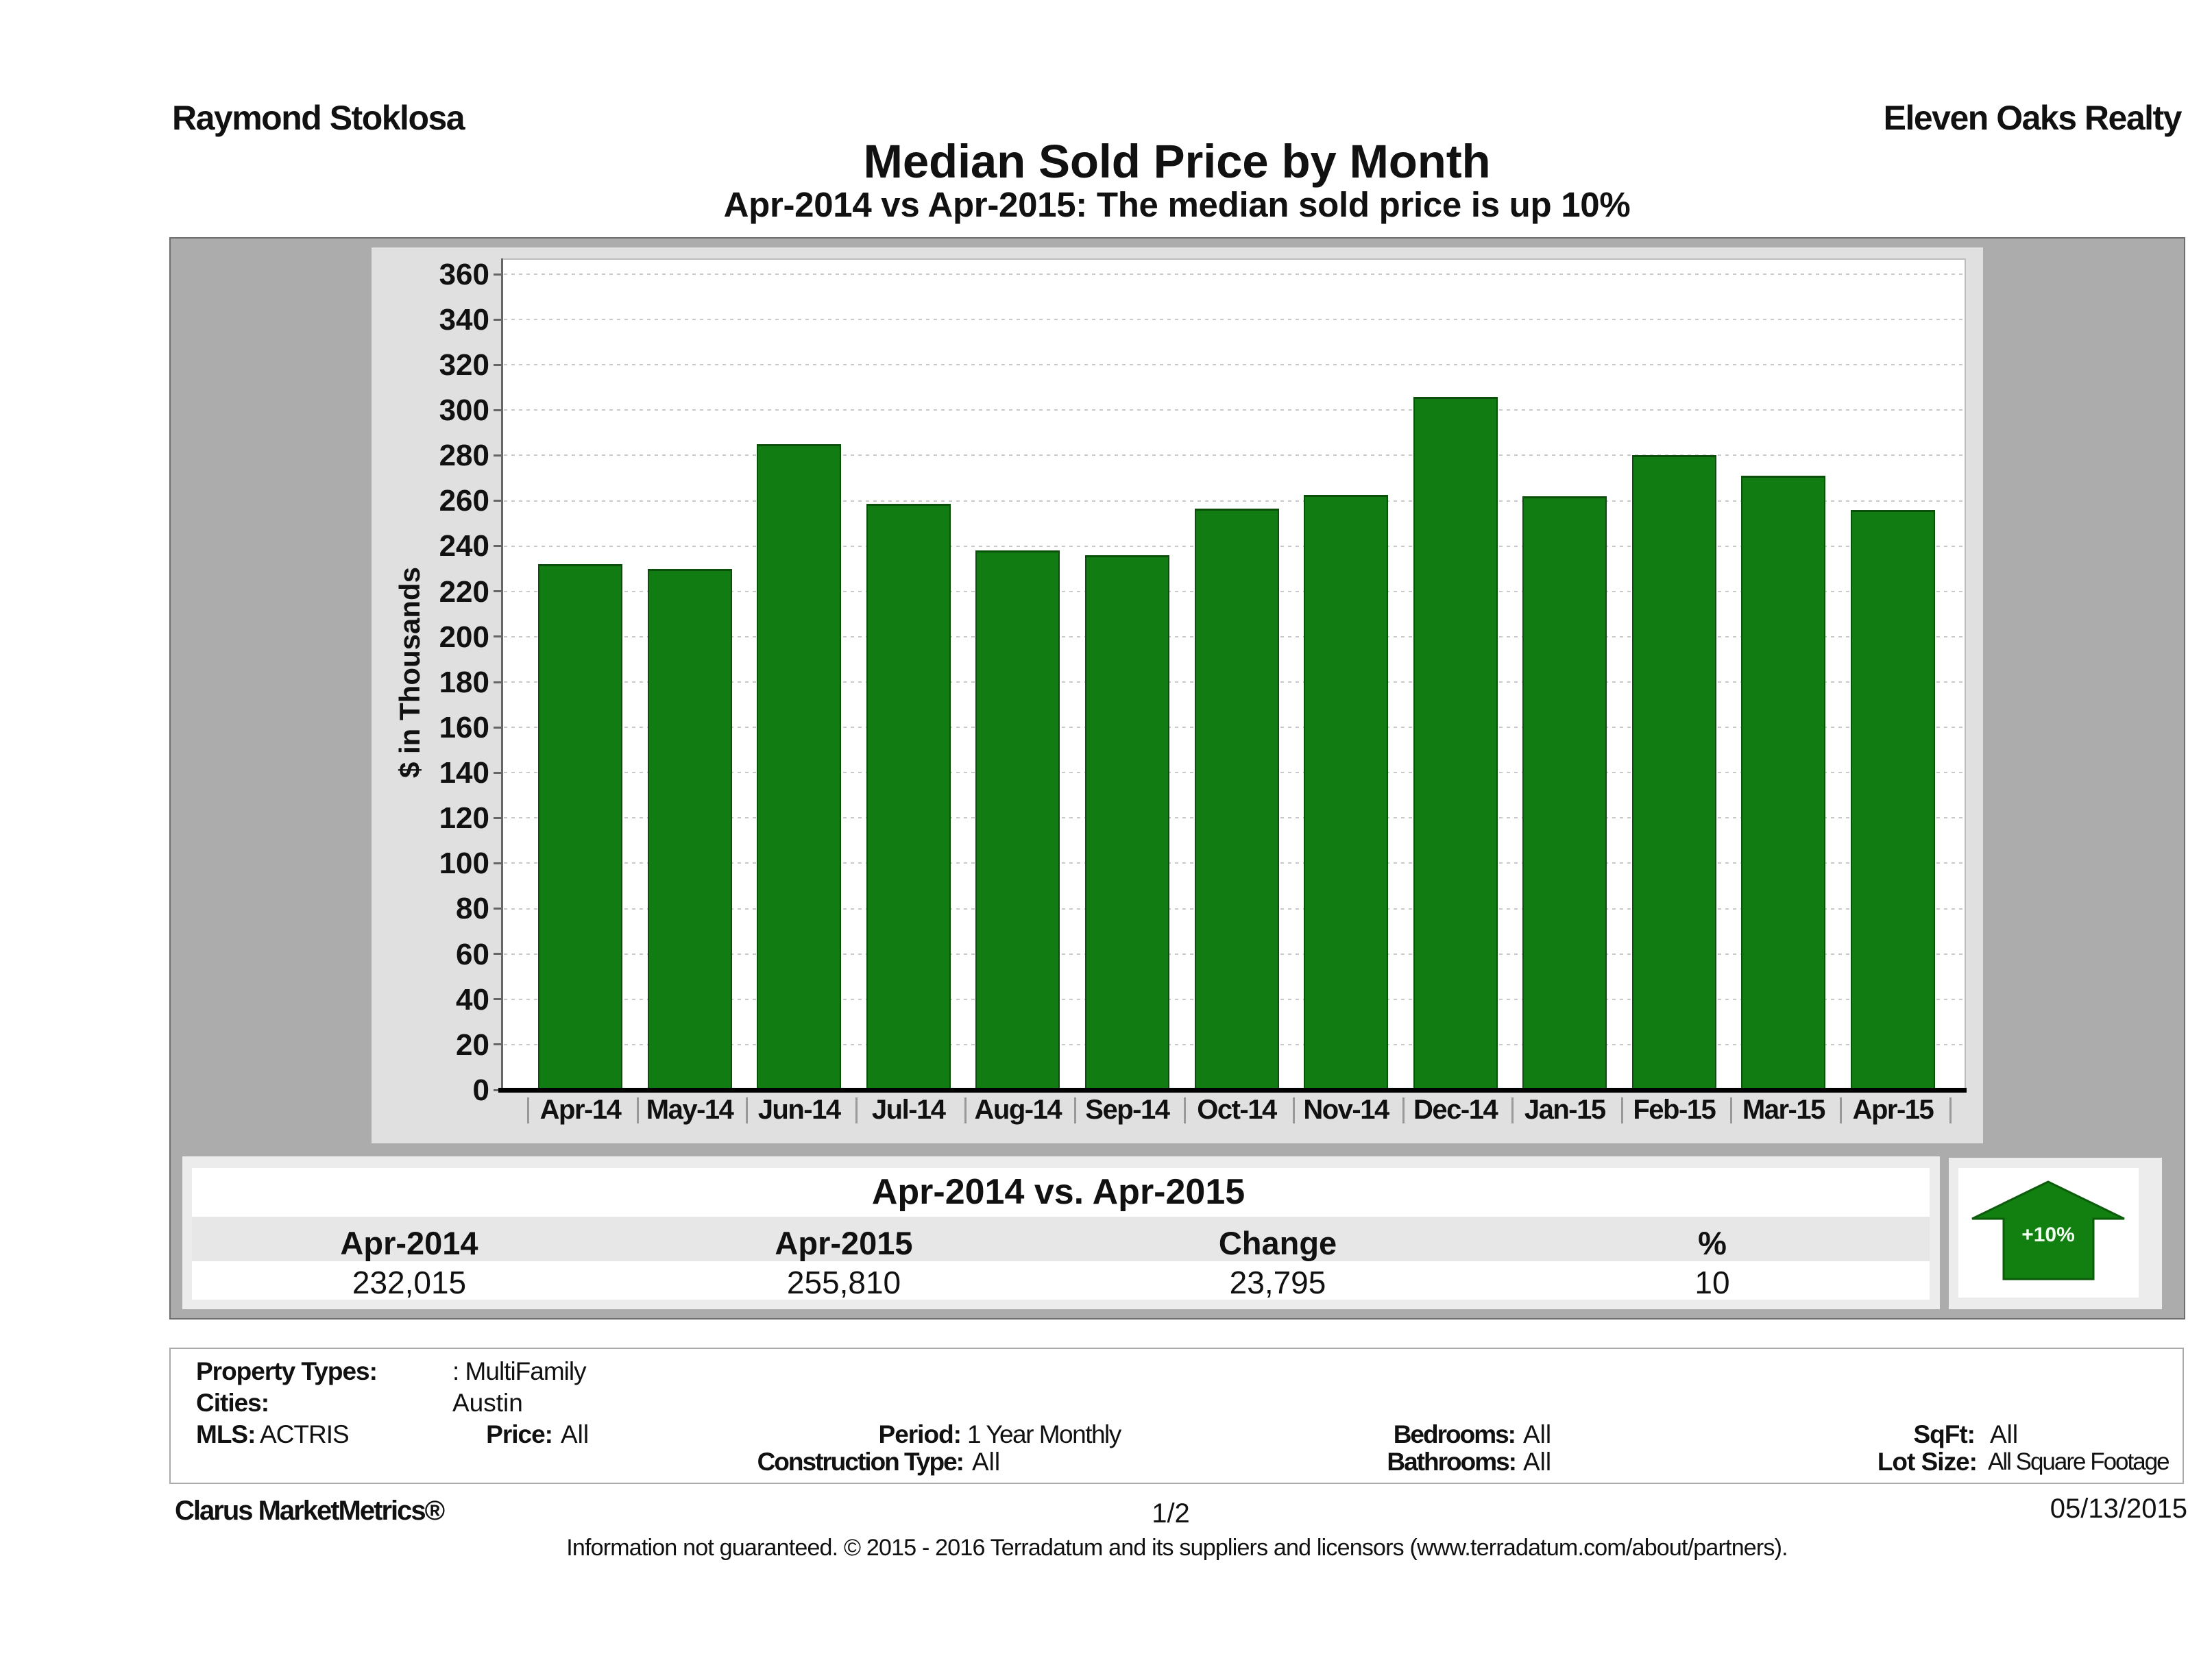 The width and height of the screenshot is (2212, 1678). What do you see at coordinates (2048, 1235) in the screenshot?
I see `svg-text: +10%` at bounding box center [2048, 1235].